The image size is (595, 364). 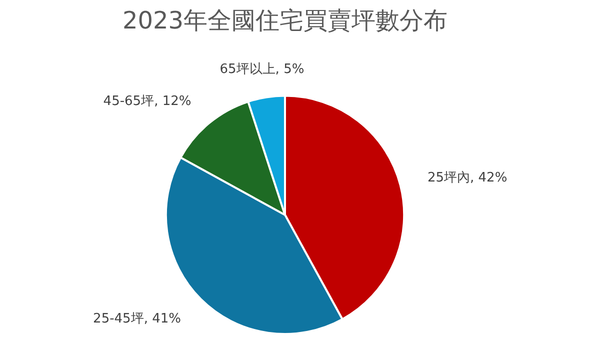 What do you see at coordinates (137, 318) in the screenshot?
I see `slice-label: 25-45坪, 41%` at bounding box center [137, 318].